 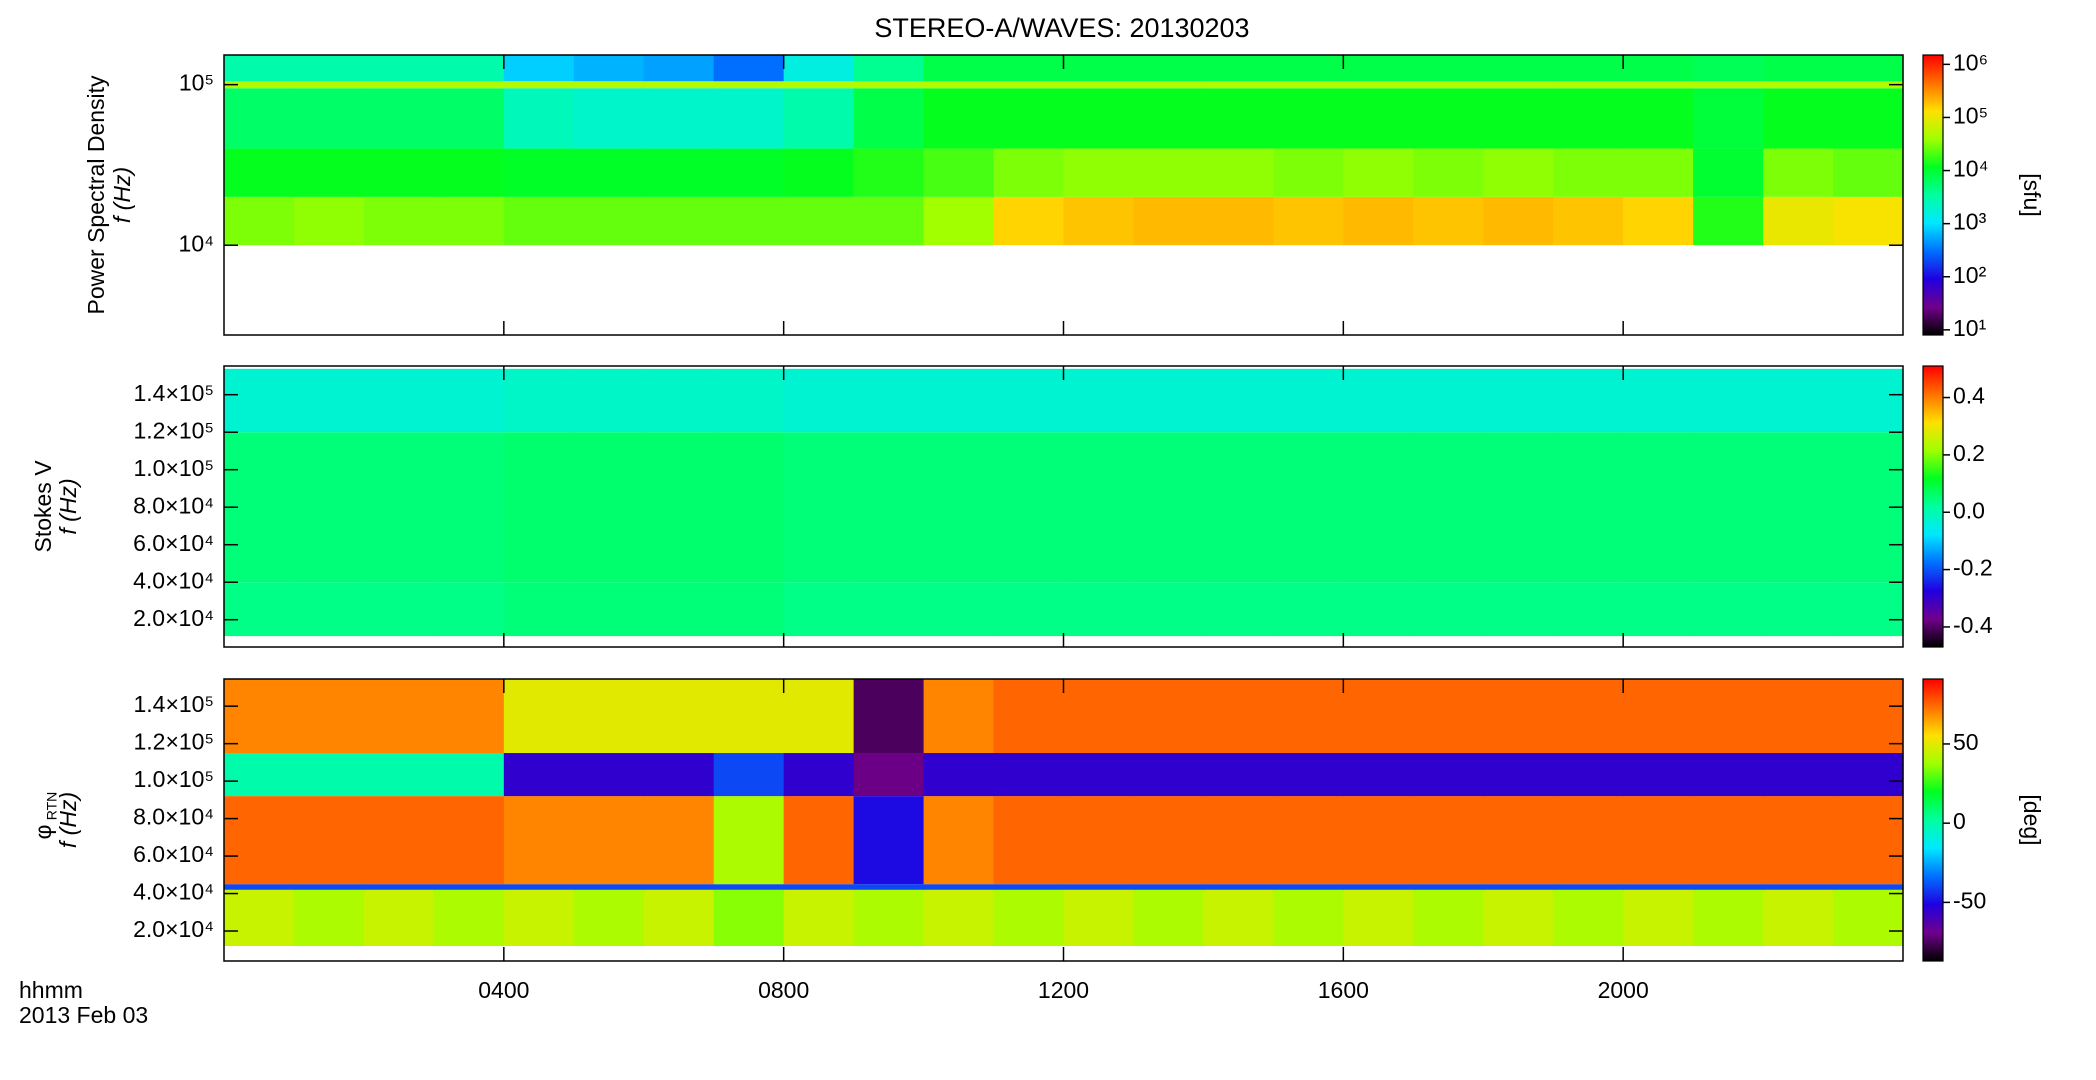 I want to click on y-axis-label: φ, so click(x=43, y=832).